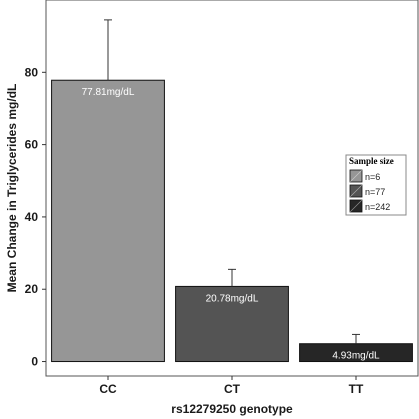 The image size is (419, 419). What do you see at coordinates (372, 177) in the screenshot?
I see `legend-label: n=6` at bounding box center [372, 177].